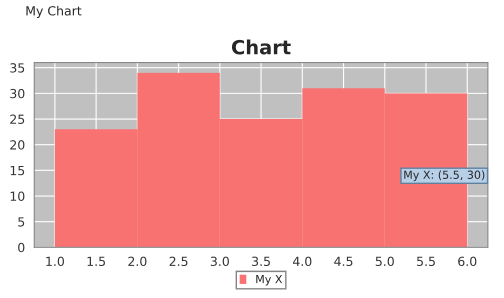 The image size is (504, 298). I want to click on y-tick-label: 20, so click(17, 145).